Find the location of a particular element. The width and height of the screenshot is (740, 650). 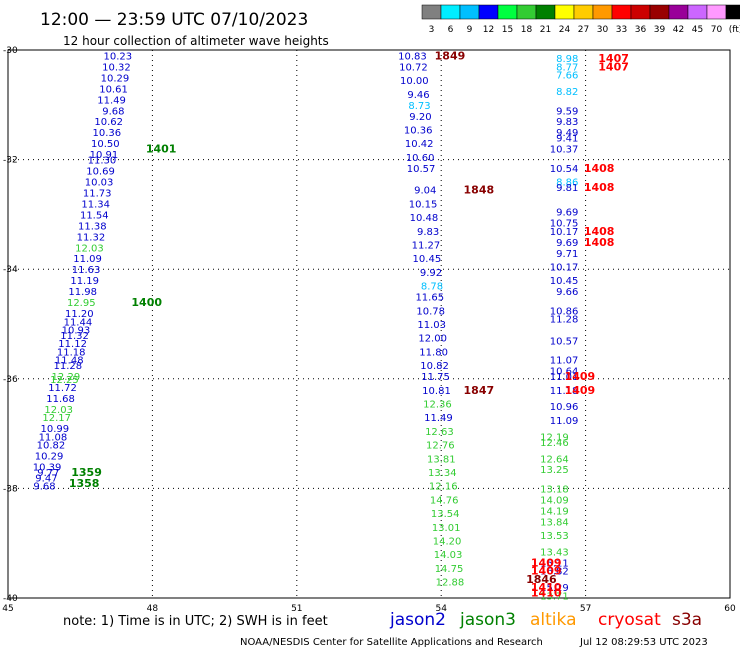

swh-label: 12.46 is located at coordinates (554, 443).